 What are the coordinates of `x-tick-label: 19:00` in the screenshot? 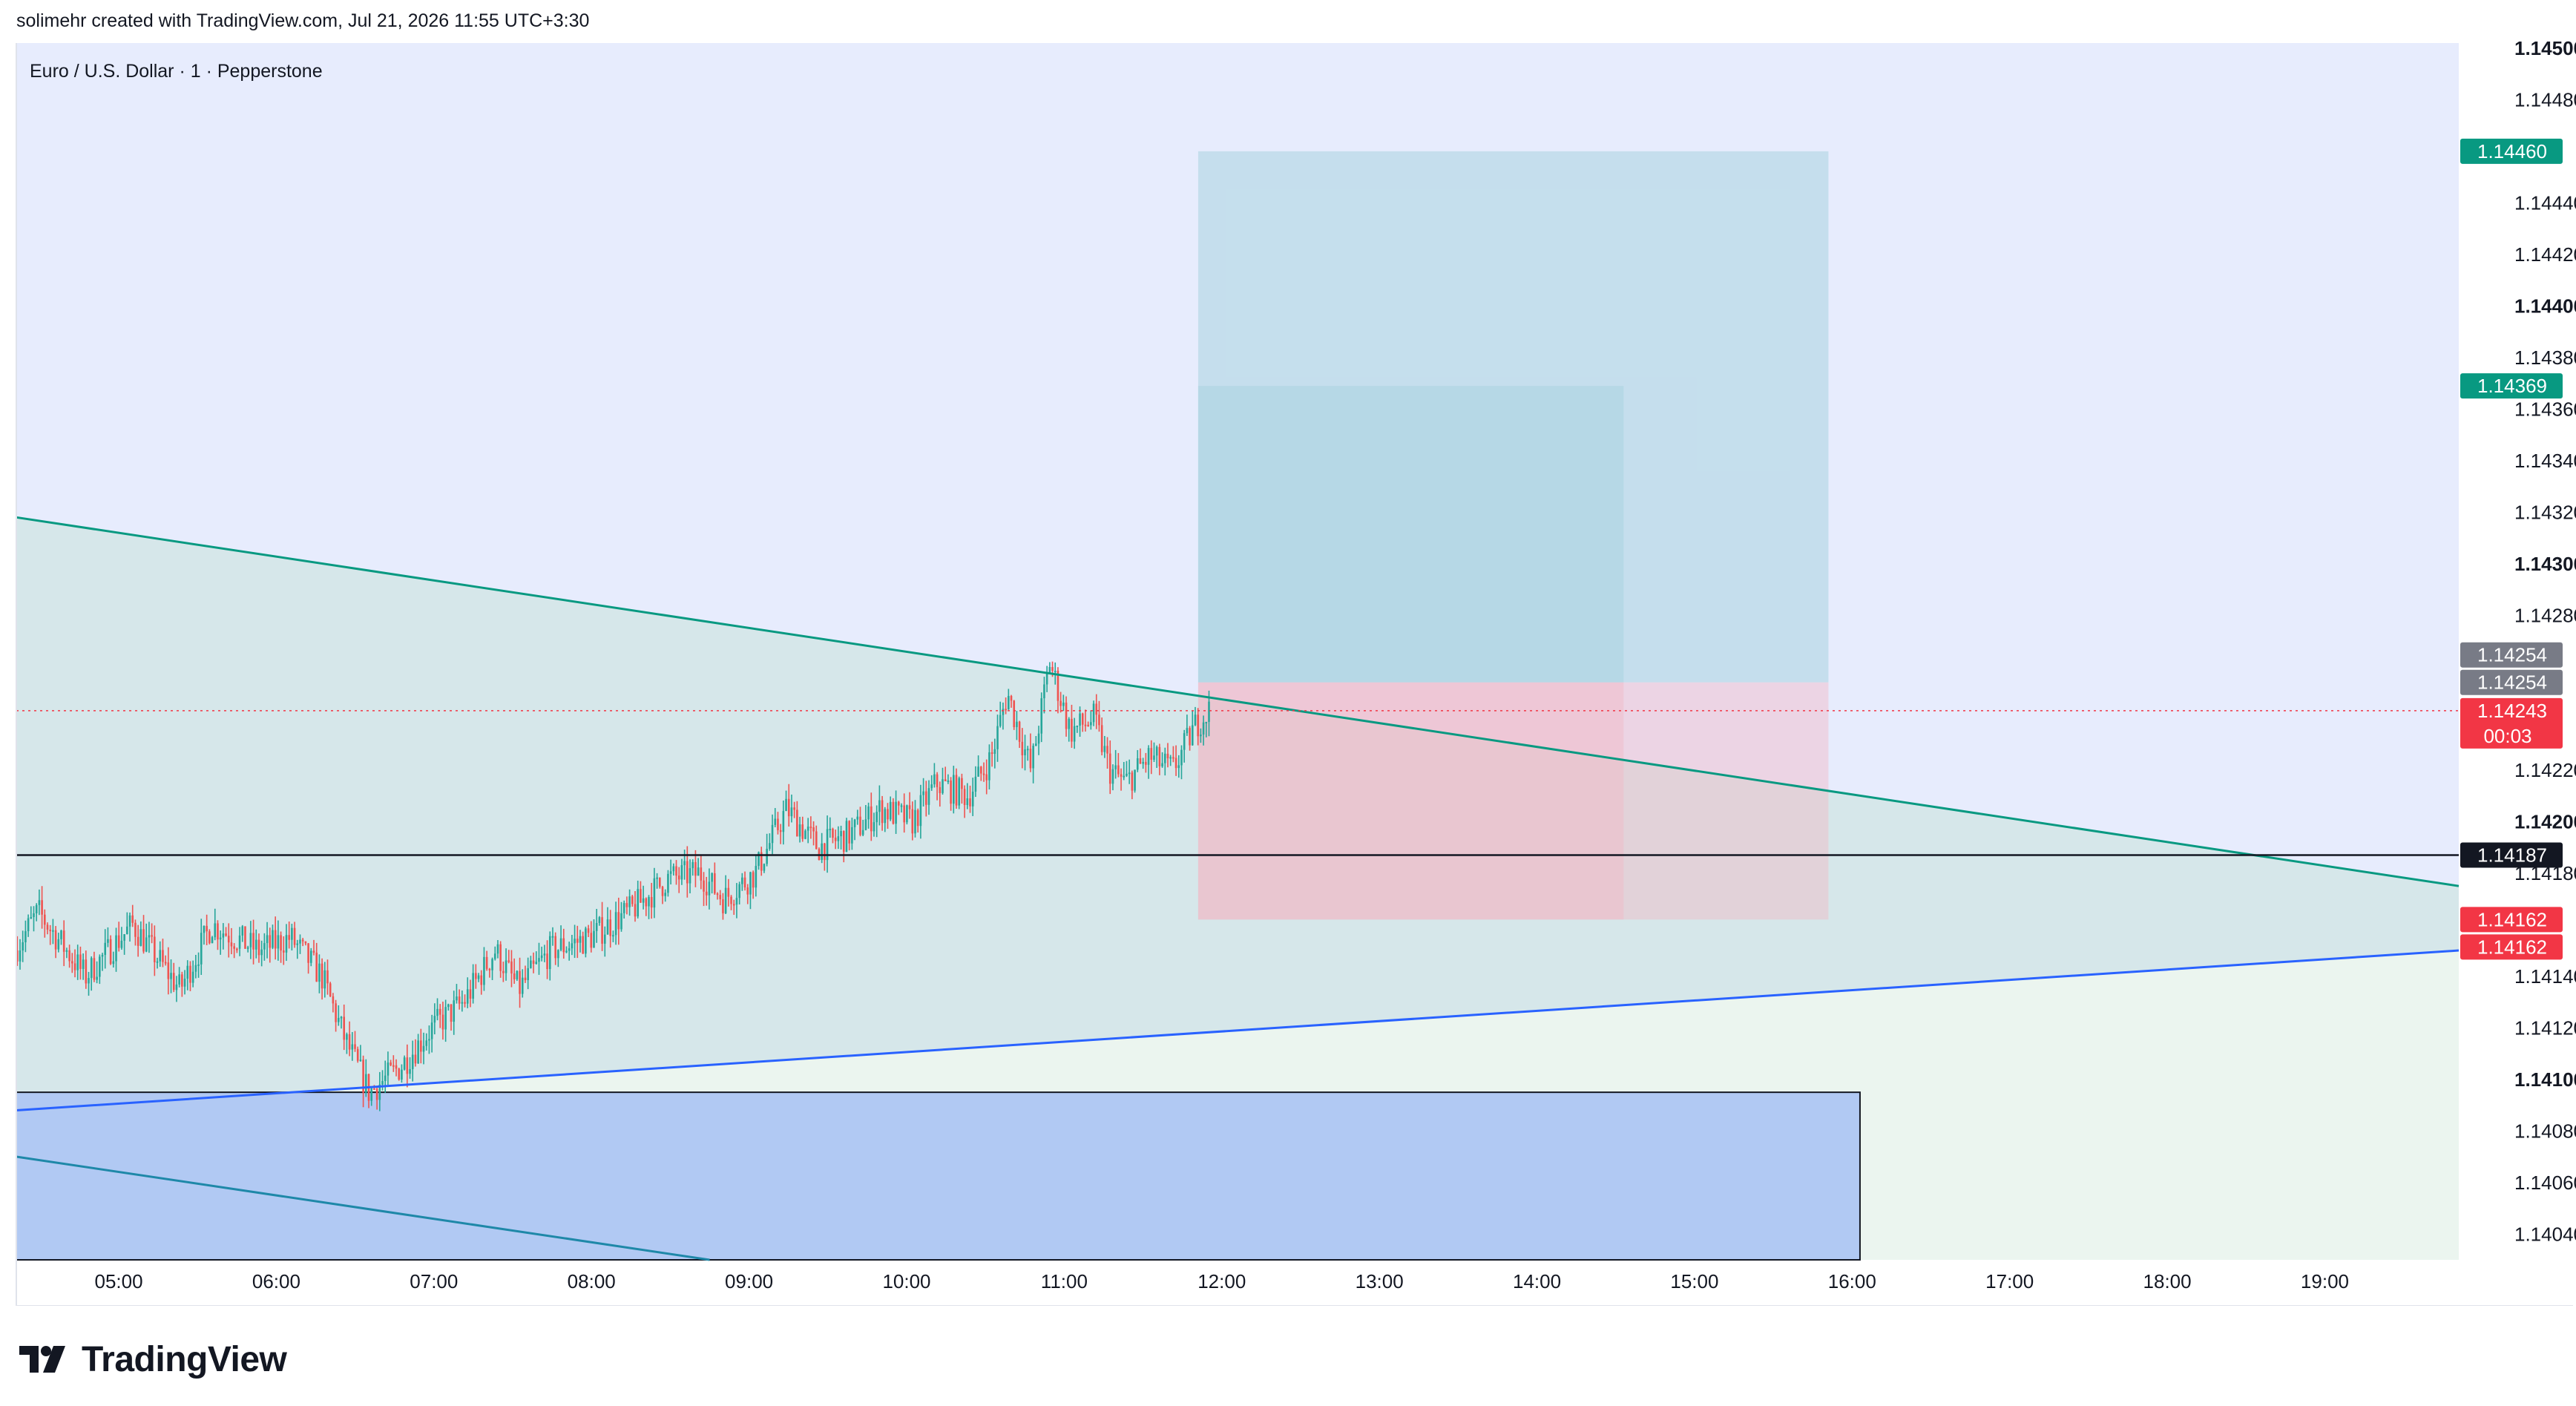 It's located at (2325, 1281).